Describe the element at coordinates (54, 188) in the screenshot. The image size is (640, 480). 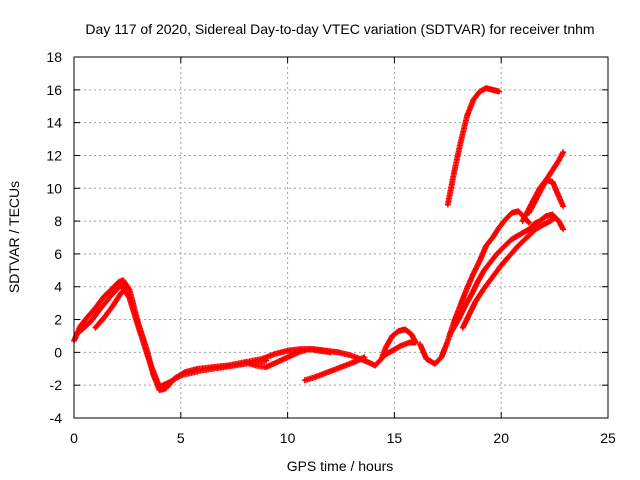
I see `y-tick-label-7: 10` at that location.